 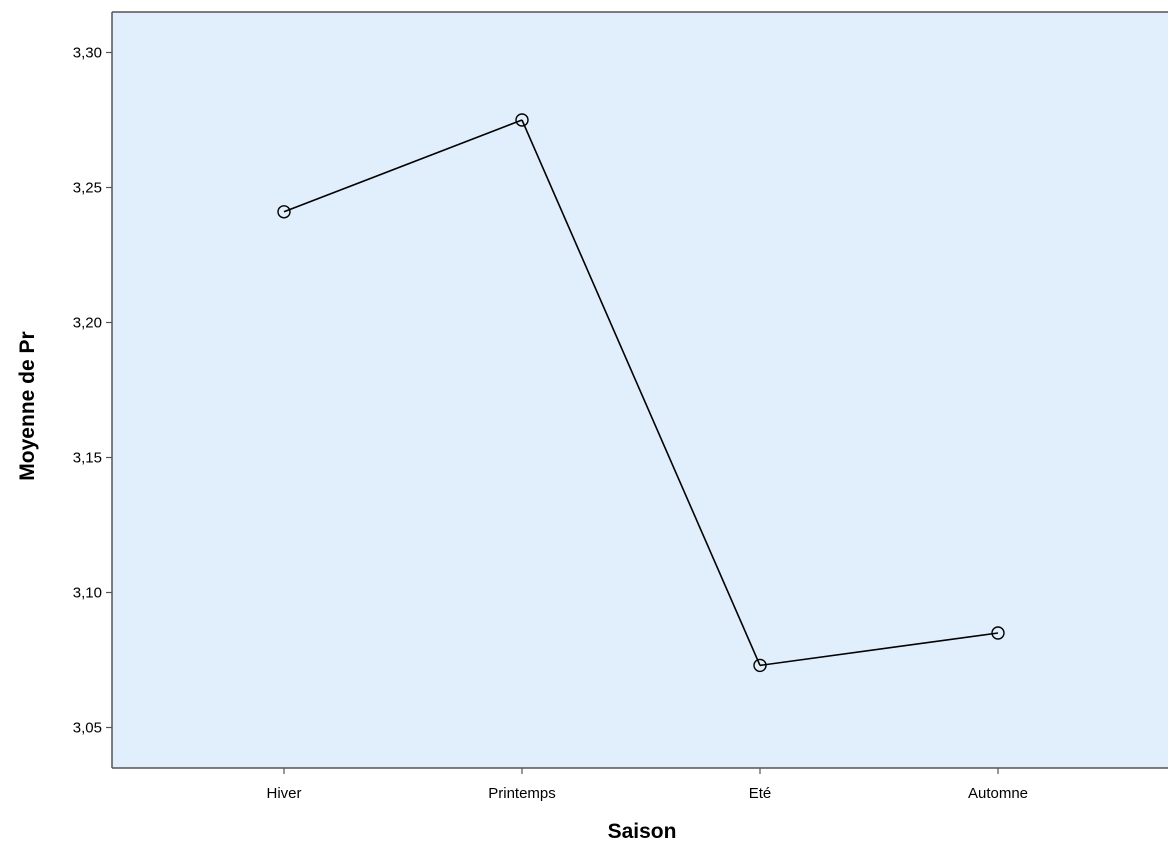 I want to click on x-axis-ticks: Hiver Printemps Eté Automne, so click(x=647, y=785).